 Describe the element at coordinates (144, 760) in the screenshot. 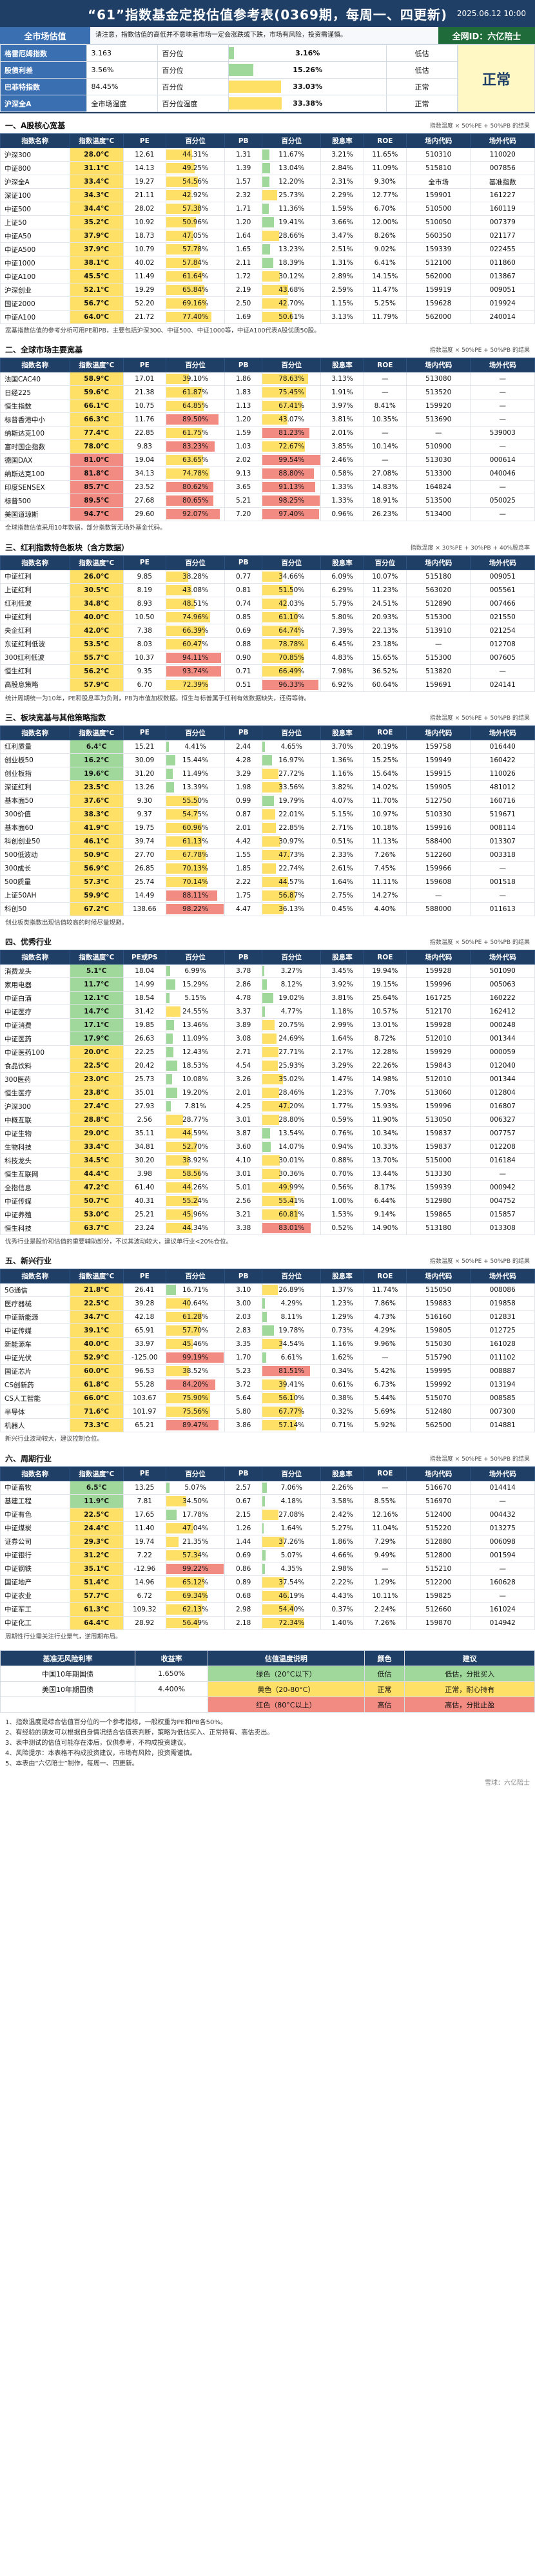

I see `table-cell: 30.09` at that location.